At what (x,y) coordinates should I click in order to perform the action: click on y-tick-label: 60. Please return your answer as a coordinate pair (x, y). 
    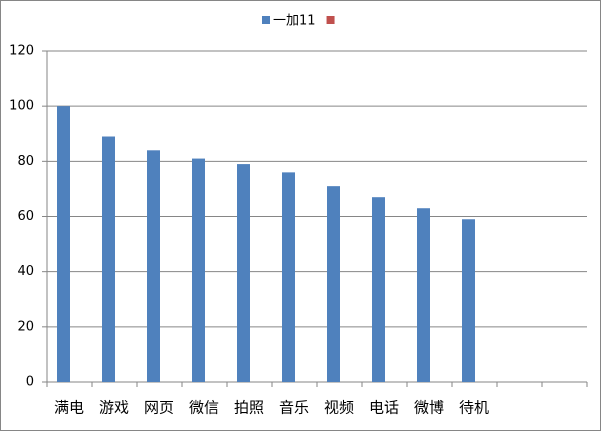
    Looking at the image, I should click on (25, 216).